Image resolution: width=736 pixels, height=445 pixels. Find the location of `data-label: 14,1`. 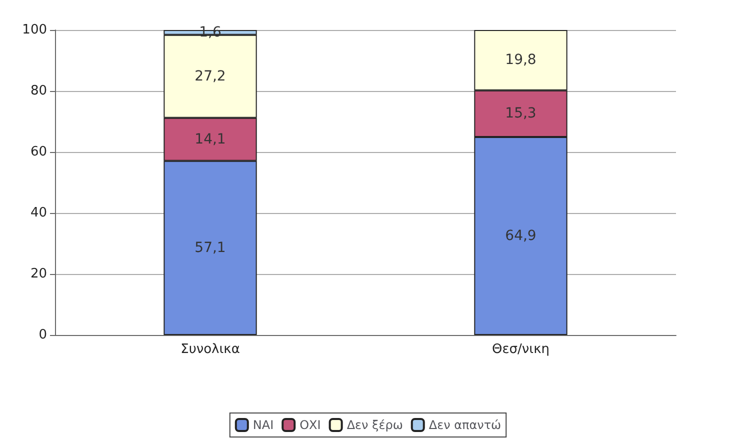

data-label: 14,1 is located at coordinates (210, 139).